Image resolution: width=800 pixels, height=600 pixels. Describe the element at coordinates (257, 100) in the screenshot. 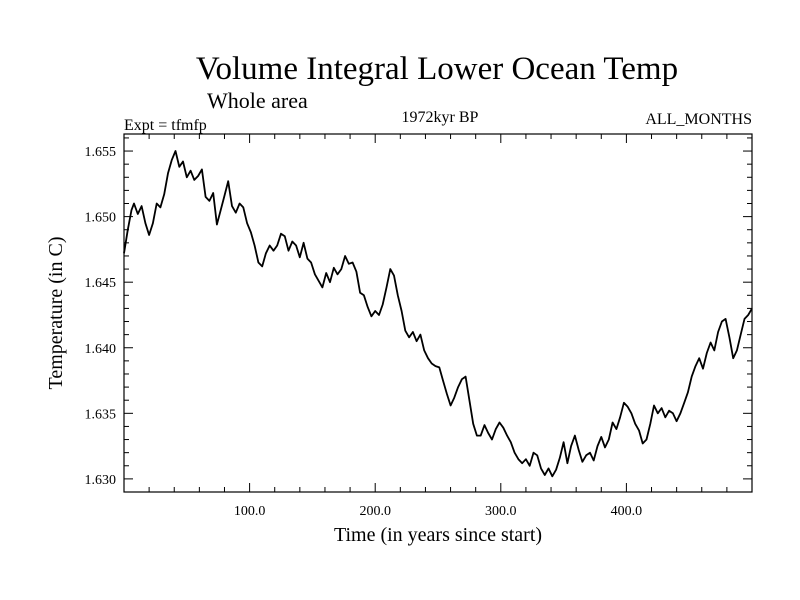

I see `chart-subtitle: Whole area` at that location.